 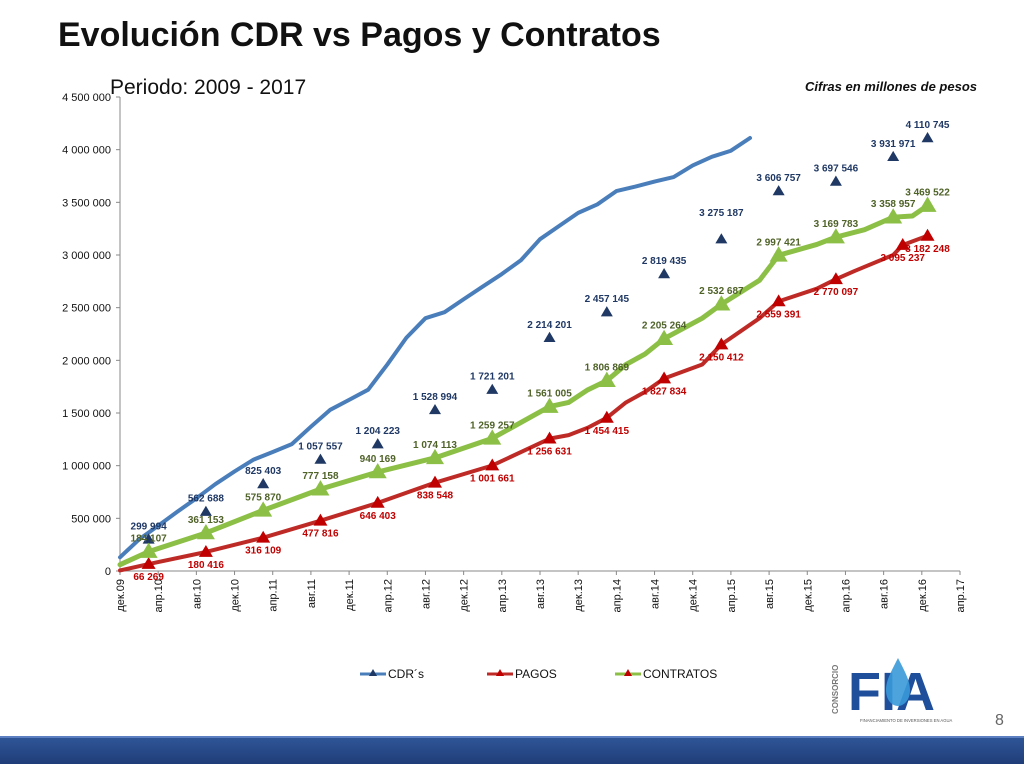 I want to click on y-tick-label: 3 000 000, so click(x=86, y=256).